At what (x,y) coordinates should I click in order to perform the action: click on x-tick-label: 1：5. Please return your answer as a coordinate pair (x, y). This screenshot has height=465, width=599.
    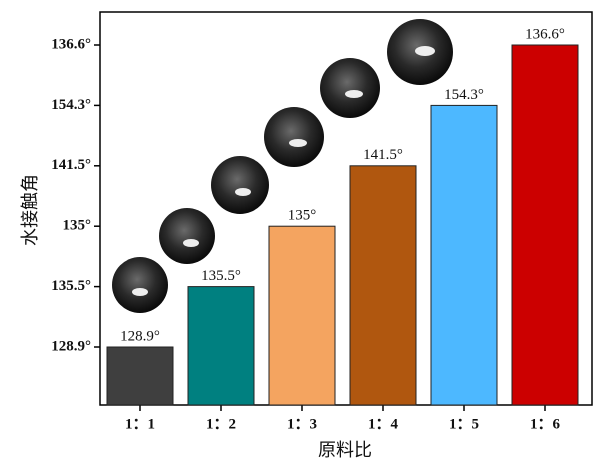
    Looking at the image, I should click on (464, 424).